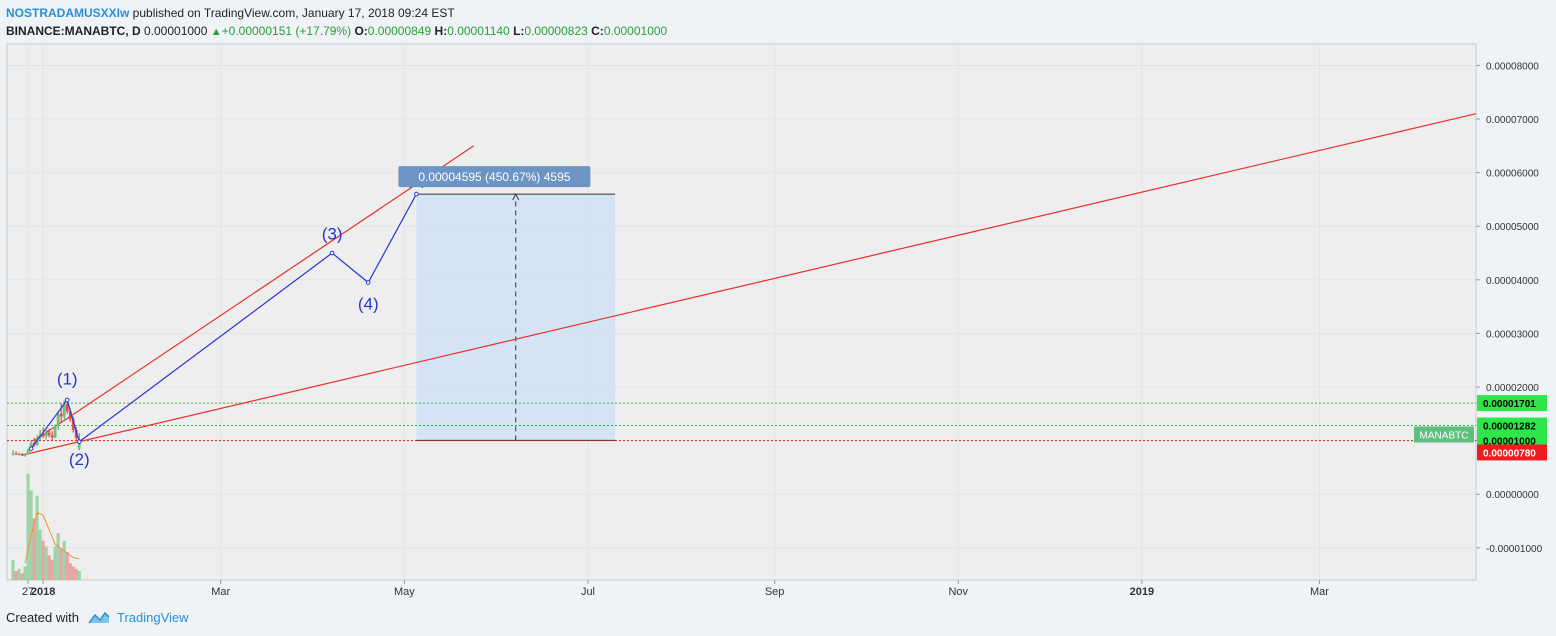  What do you see at coordinates (216, 32) in the screenshot?
I see `up-triangle-icon: ▲` at bounding box center [216, 32].